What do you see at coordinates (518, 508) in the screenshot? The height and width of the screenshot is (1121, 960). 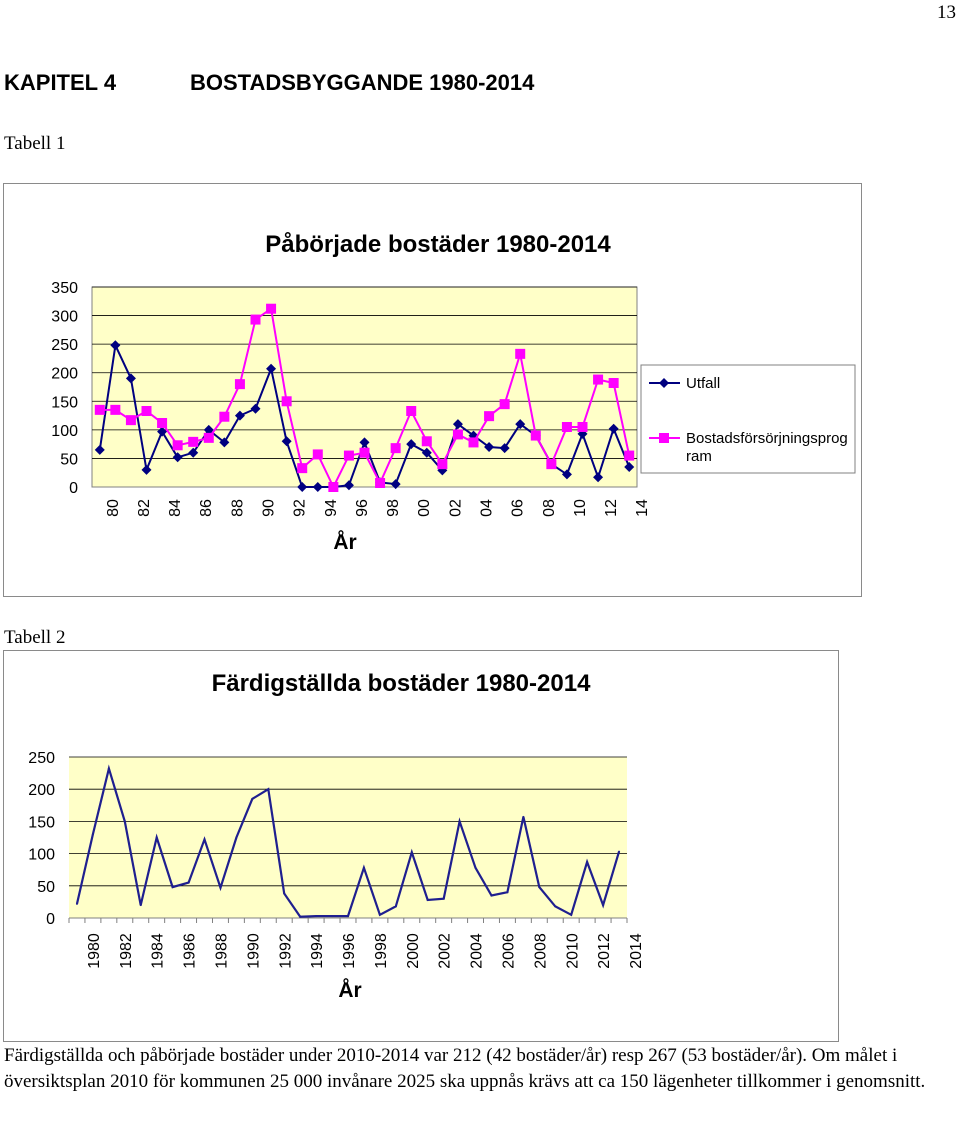 I see `chart1-x-tick-label: 06` at bounding box center [518, 508].